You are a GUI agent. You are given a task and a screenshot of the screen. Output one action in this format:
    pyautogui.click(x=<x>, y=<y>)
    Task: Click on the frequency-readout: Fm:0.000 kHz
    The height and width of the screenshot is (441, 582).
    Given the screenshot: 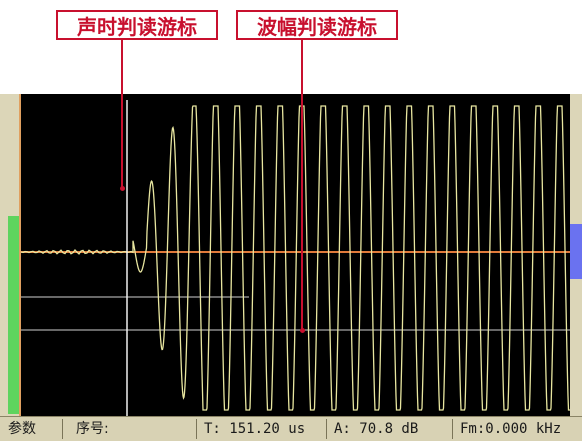 What is the action you would take?
    pyautogui.click(x=511, y=429)
    